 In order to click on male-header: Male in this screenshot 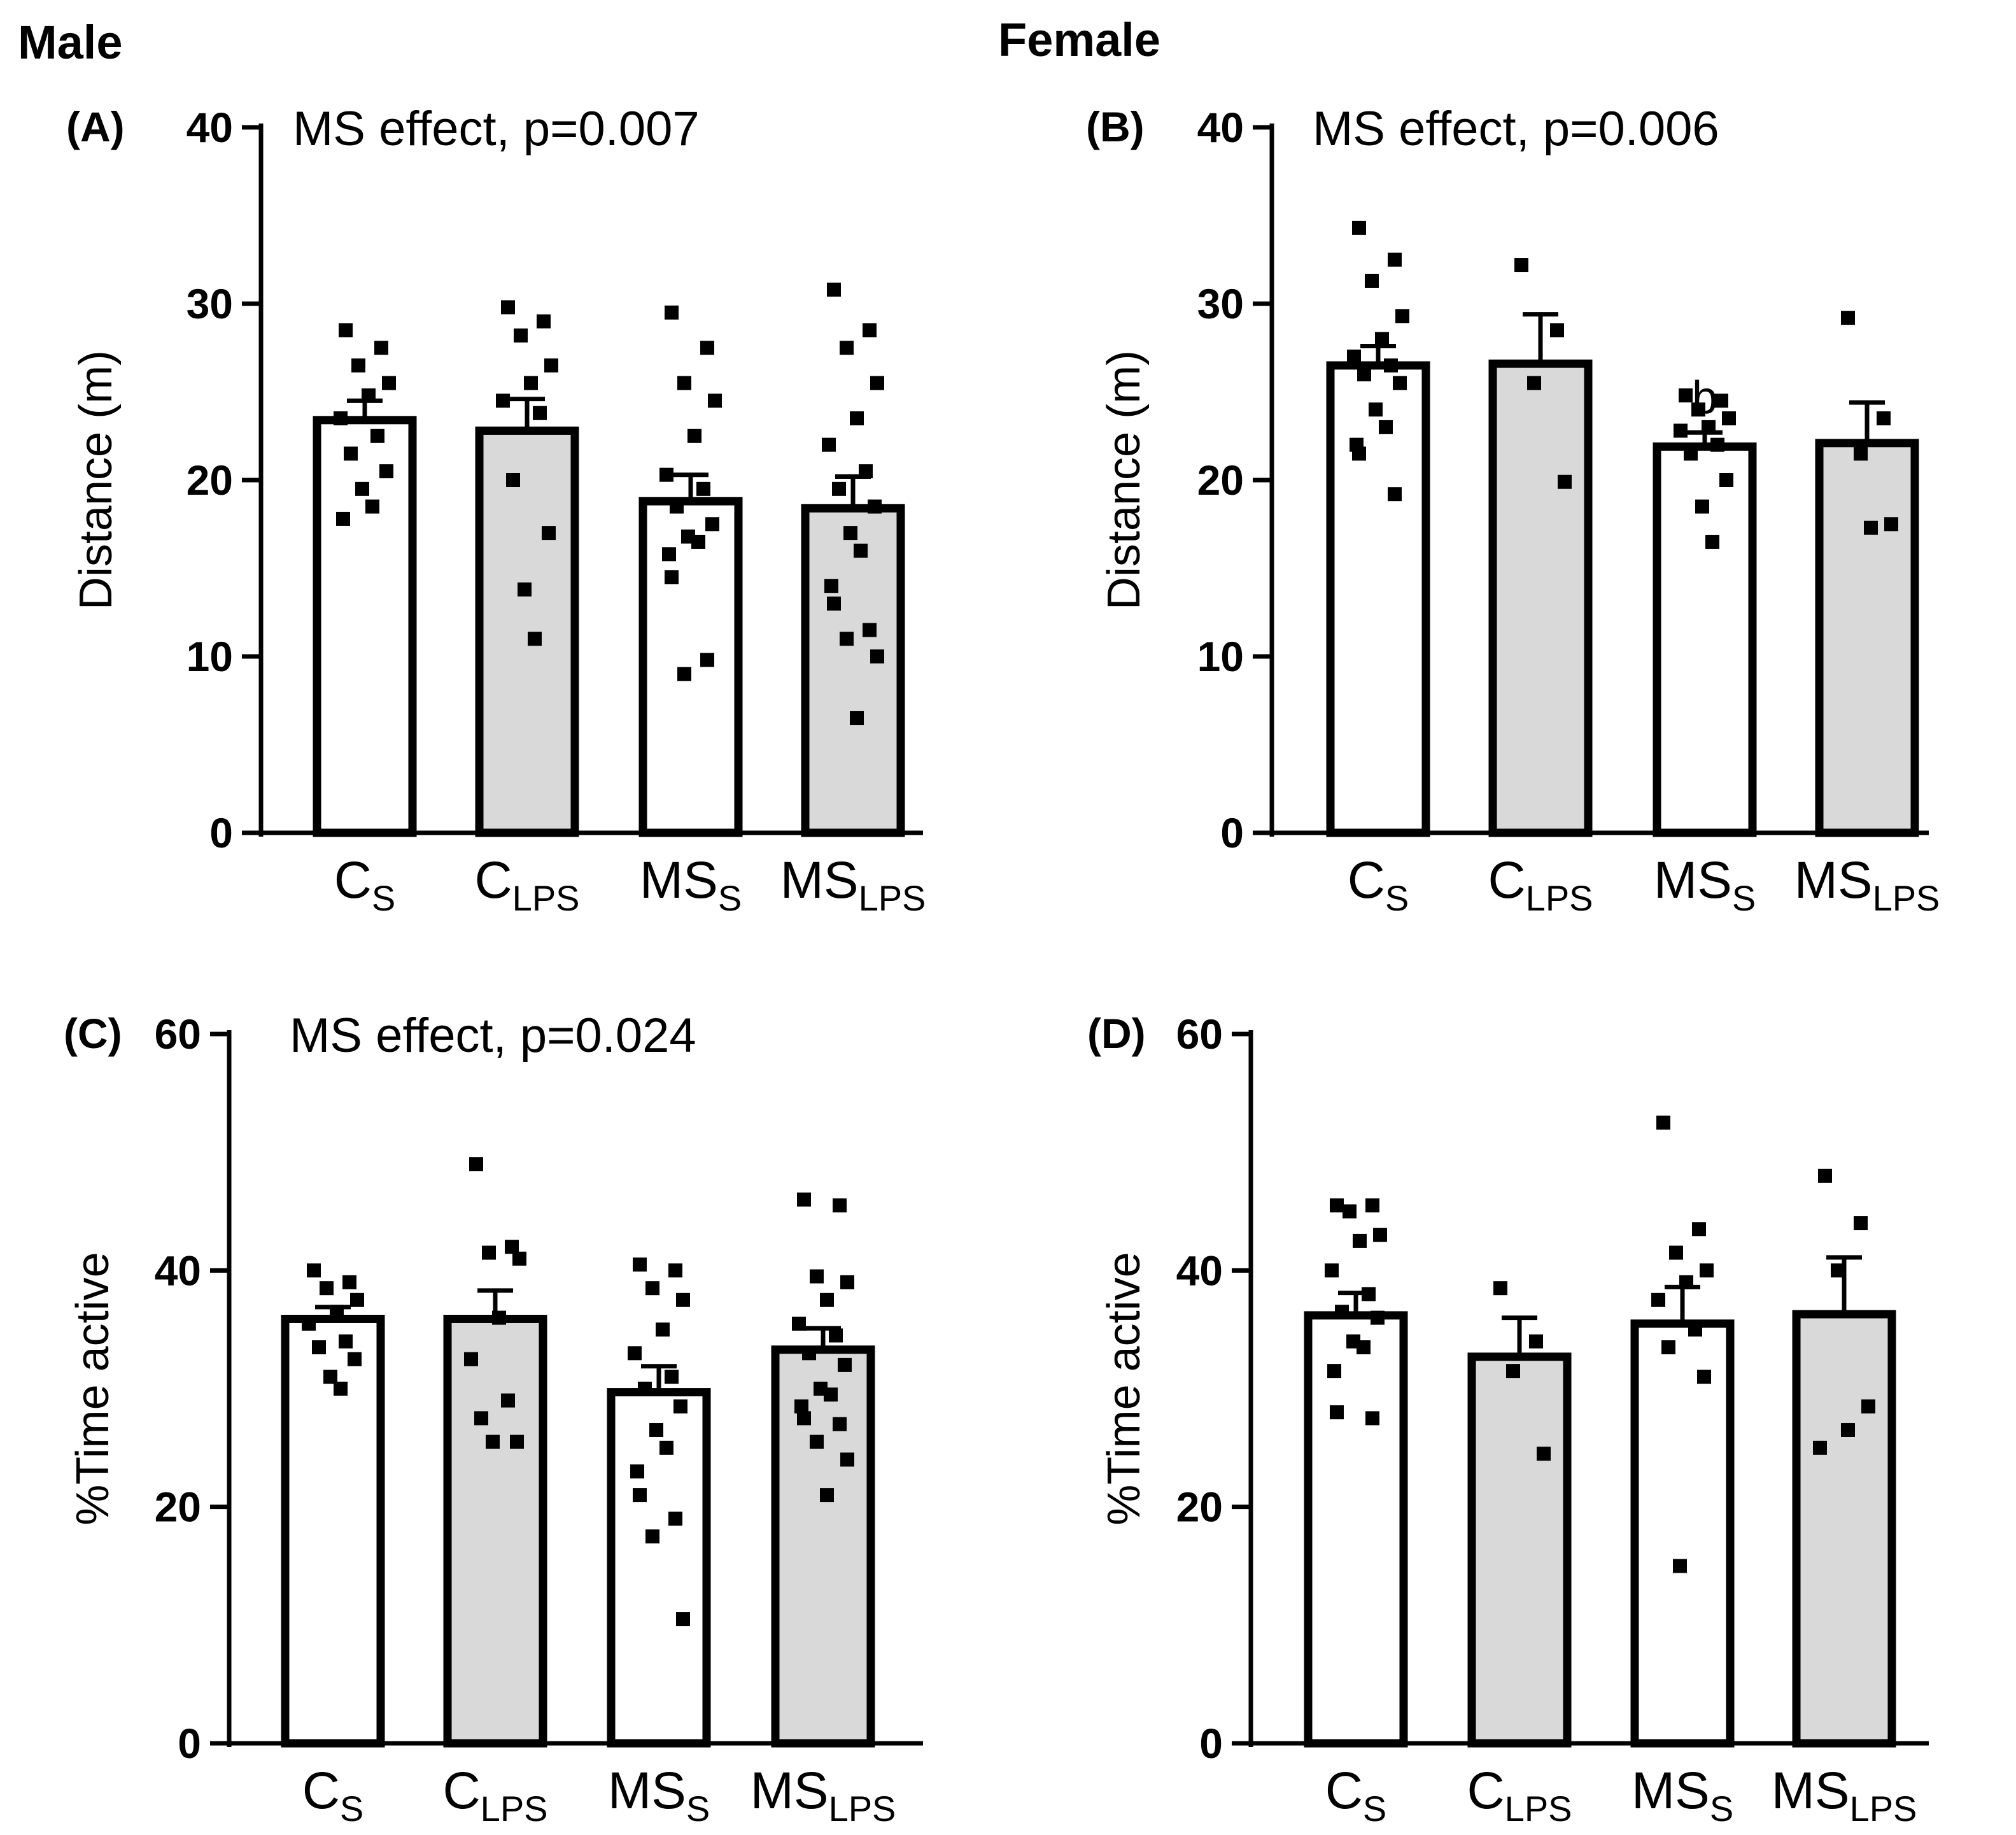, I will do `click(70, 43)`.